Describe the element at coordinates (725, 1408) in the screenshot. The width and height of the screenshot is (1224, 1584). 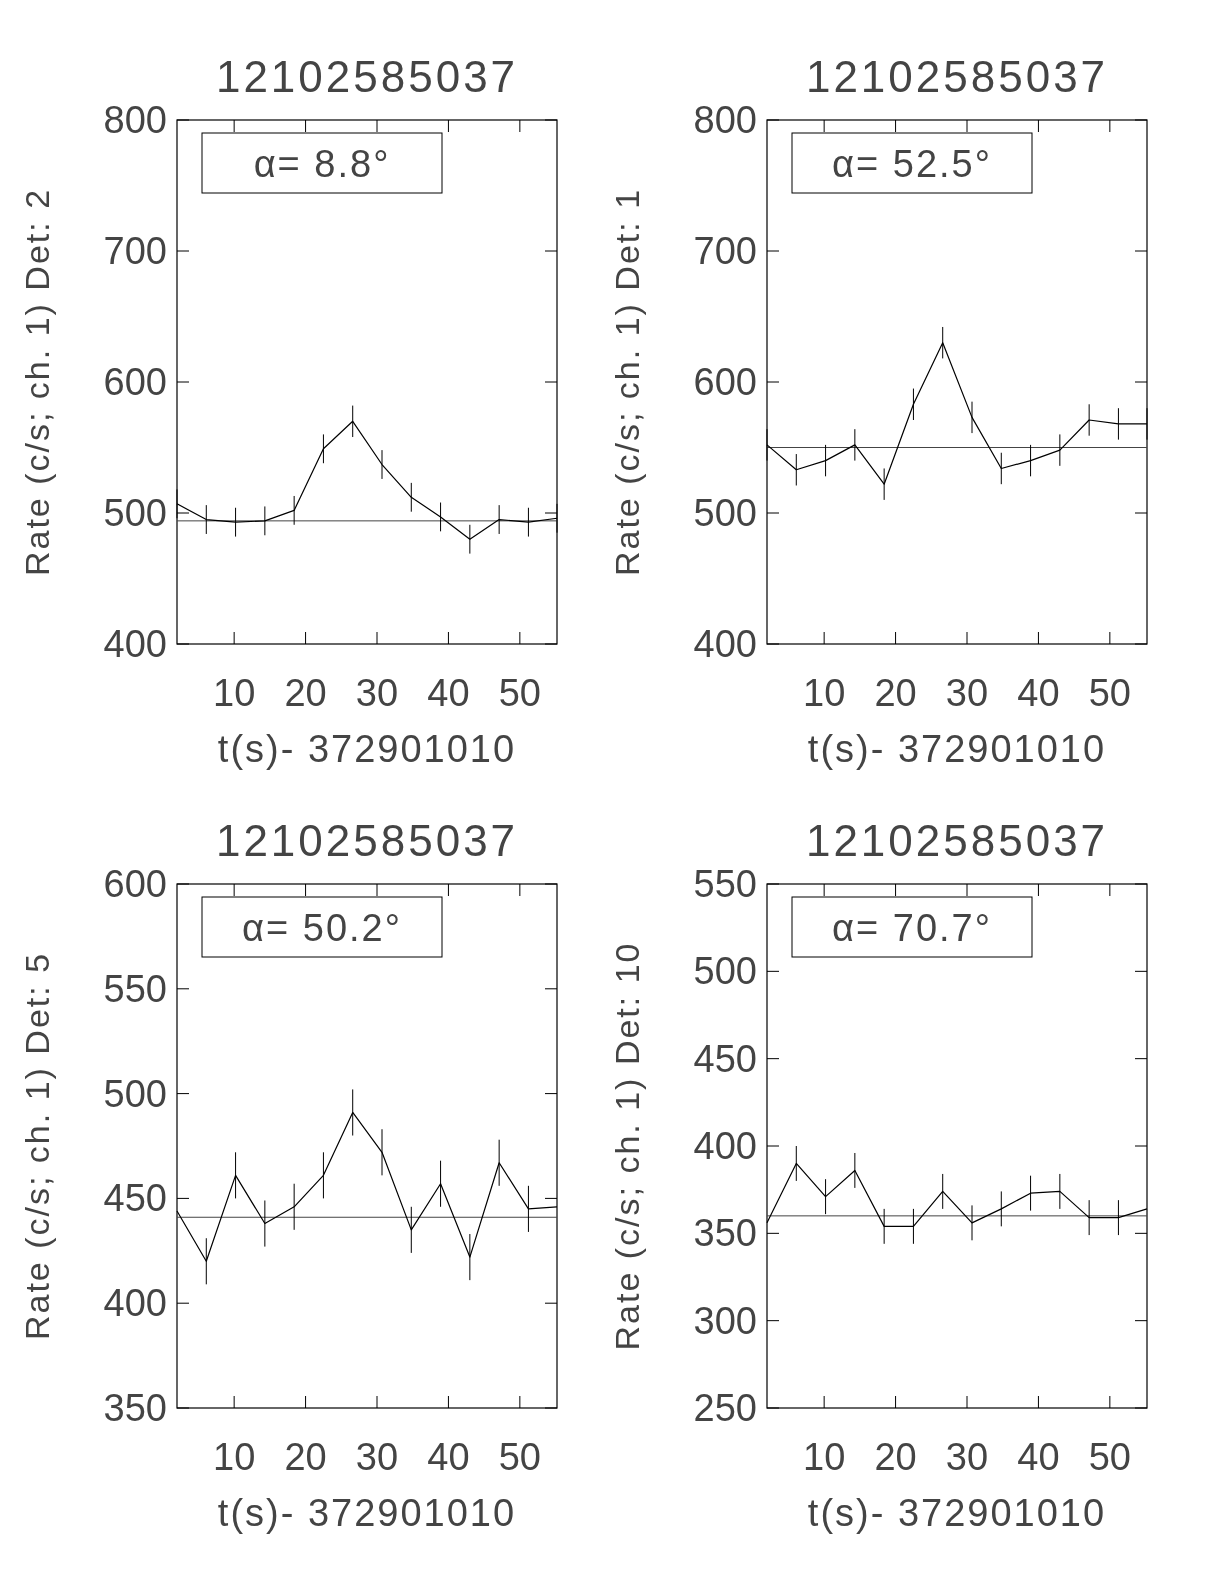
I see `y-tick-label: 250` at that location.